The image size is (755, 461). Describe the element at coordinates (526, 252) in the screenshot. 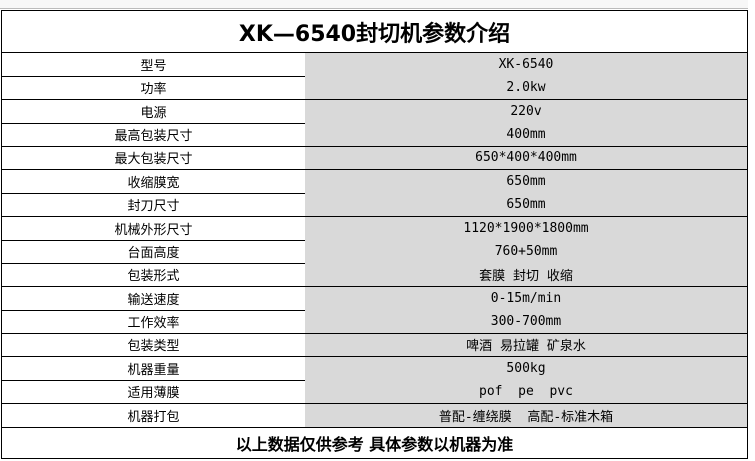

I see `value-cell: 760+50mm` at that location.